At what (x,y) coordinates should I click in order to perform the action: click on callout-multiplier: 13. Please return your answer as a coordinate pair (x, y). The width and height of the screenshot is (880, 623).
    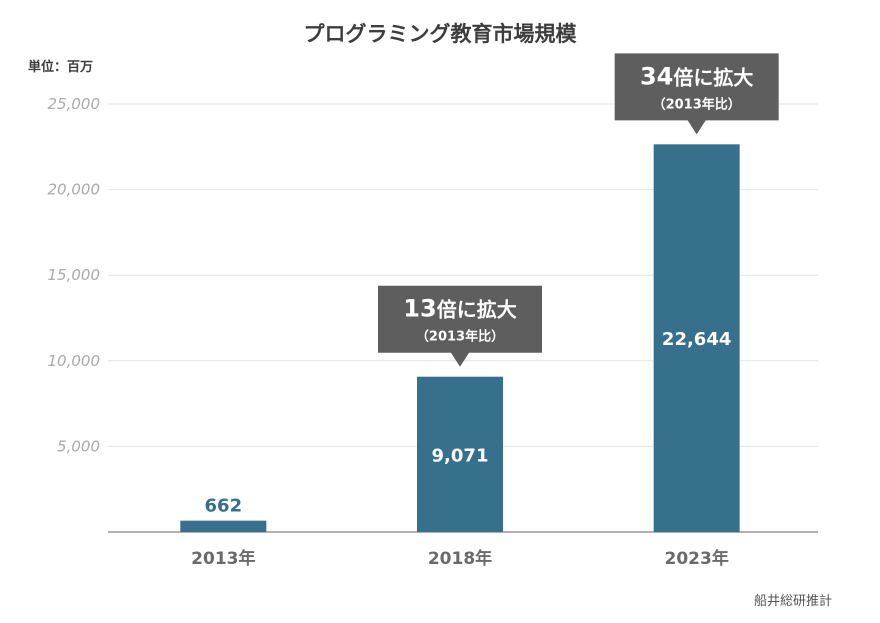
    Looking at the image, I should click on (419, 309).